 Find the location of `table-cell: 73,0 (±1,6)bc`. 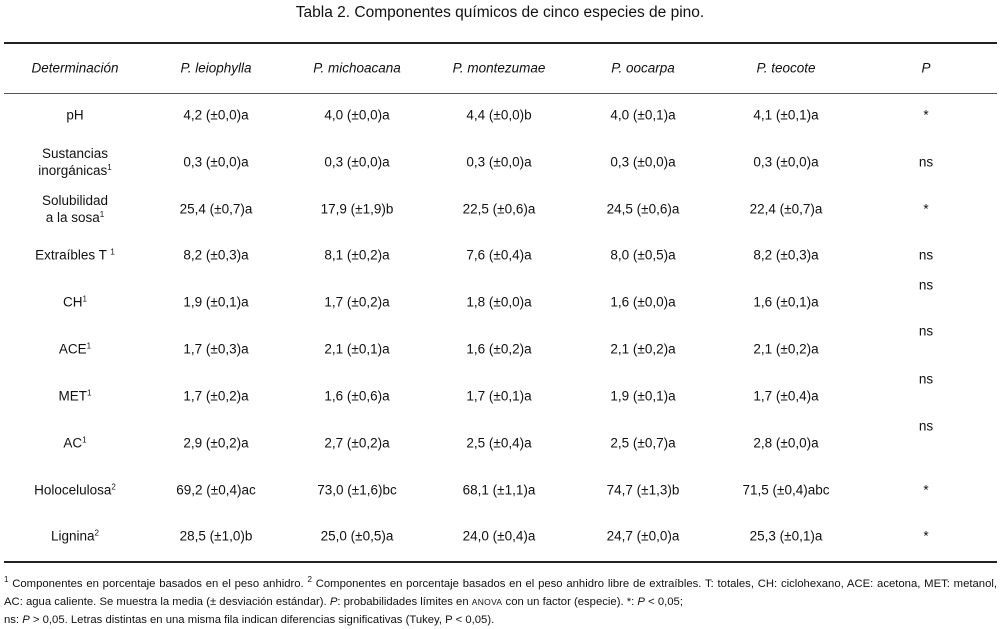

table-cell: 73,0 (±1,6)bc is located at coordinates (357, 490).